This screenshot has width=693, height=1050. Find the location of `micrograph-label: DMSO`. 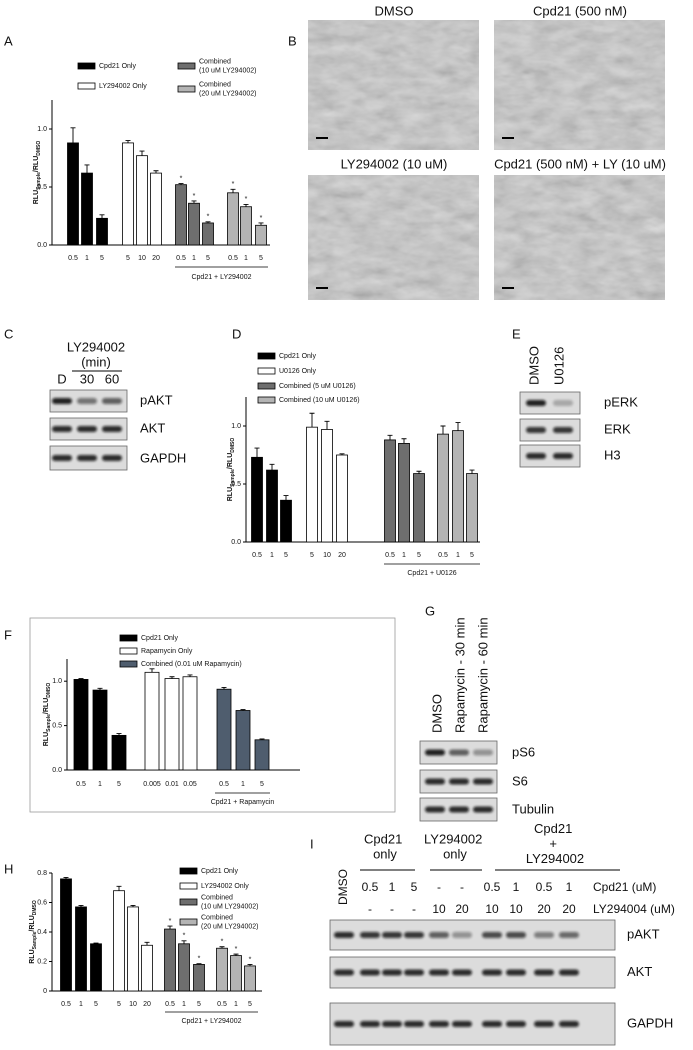

micrograph-label: DMSO is located at coordinates (394, 10).